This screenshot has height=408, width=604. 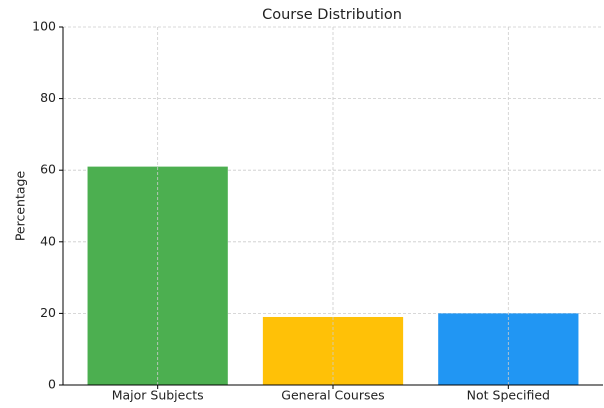 I want to click on y-tick-label: 40, so click(x=48, y=240).